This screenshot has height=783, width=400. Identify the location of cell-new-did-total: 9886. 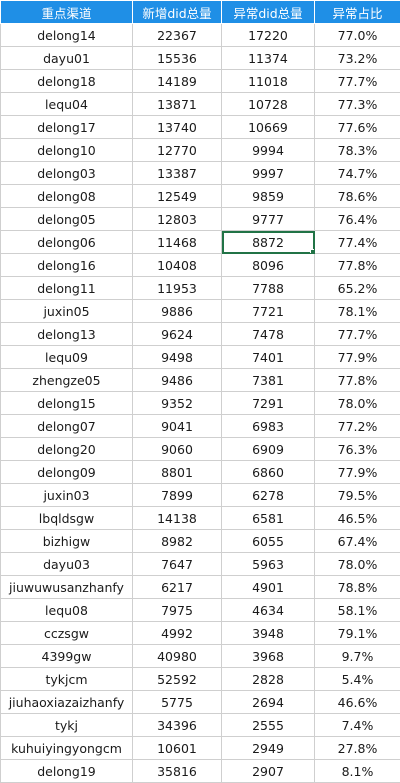
(177, 311).